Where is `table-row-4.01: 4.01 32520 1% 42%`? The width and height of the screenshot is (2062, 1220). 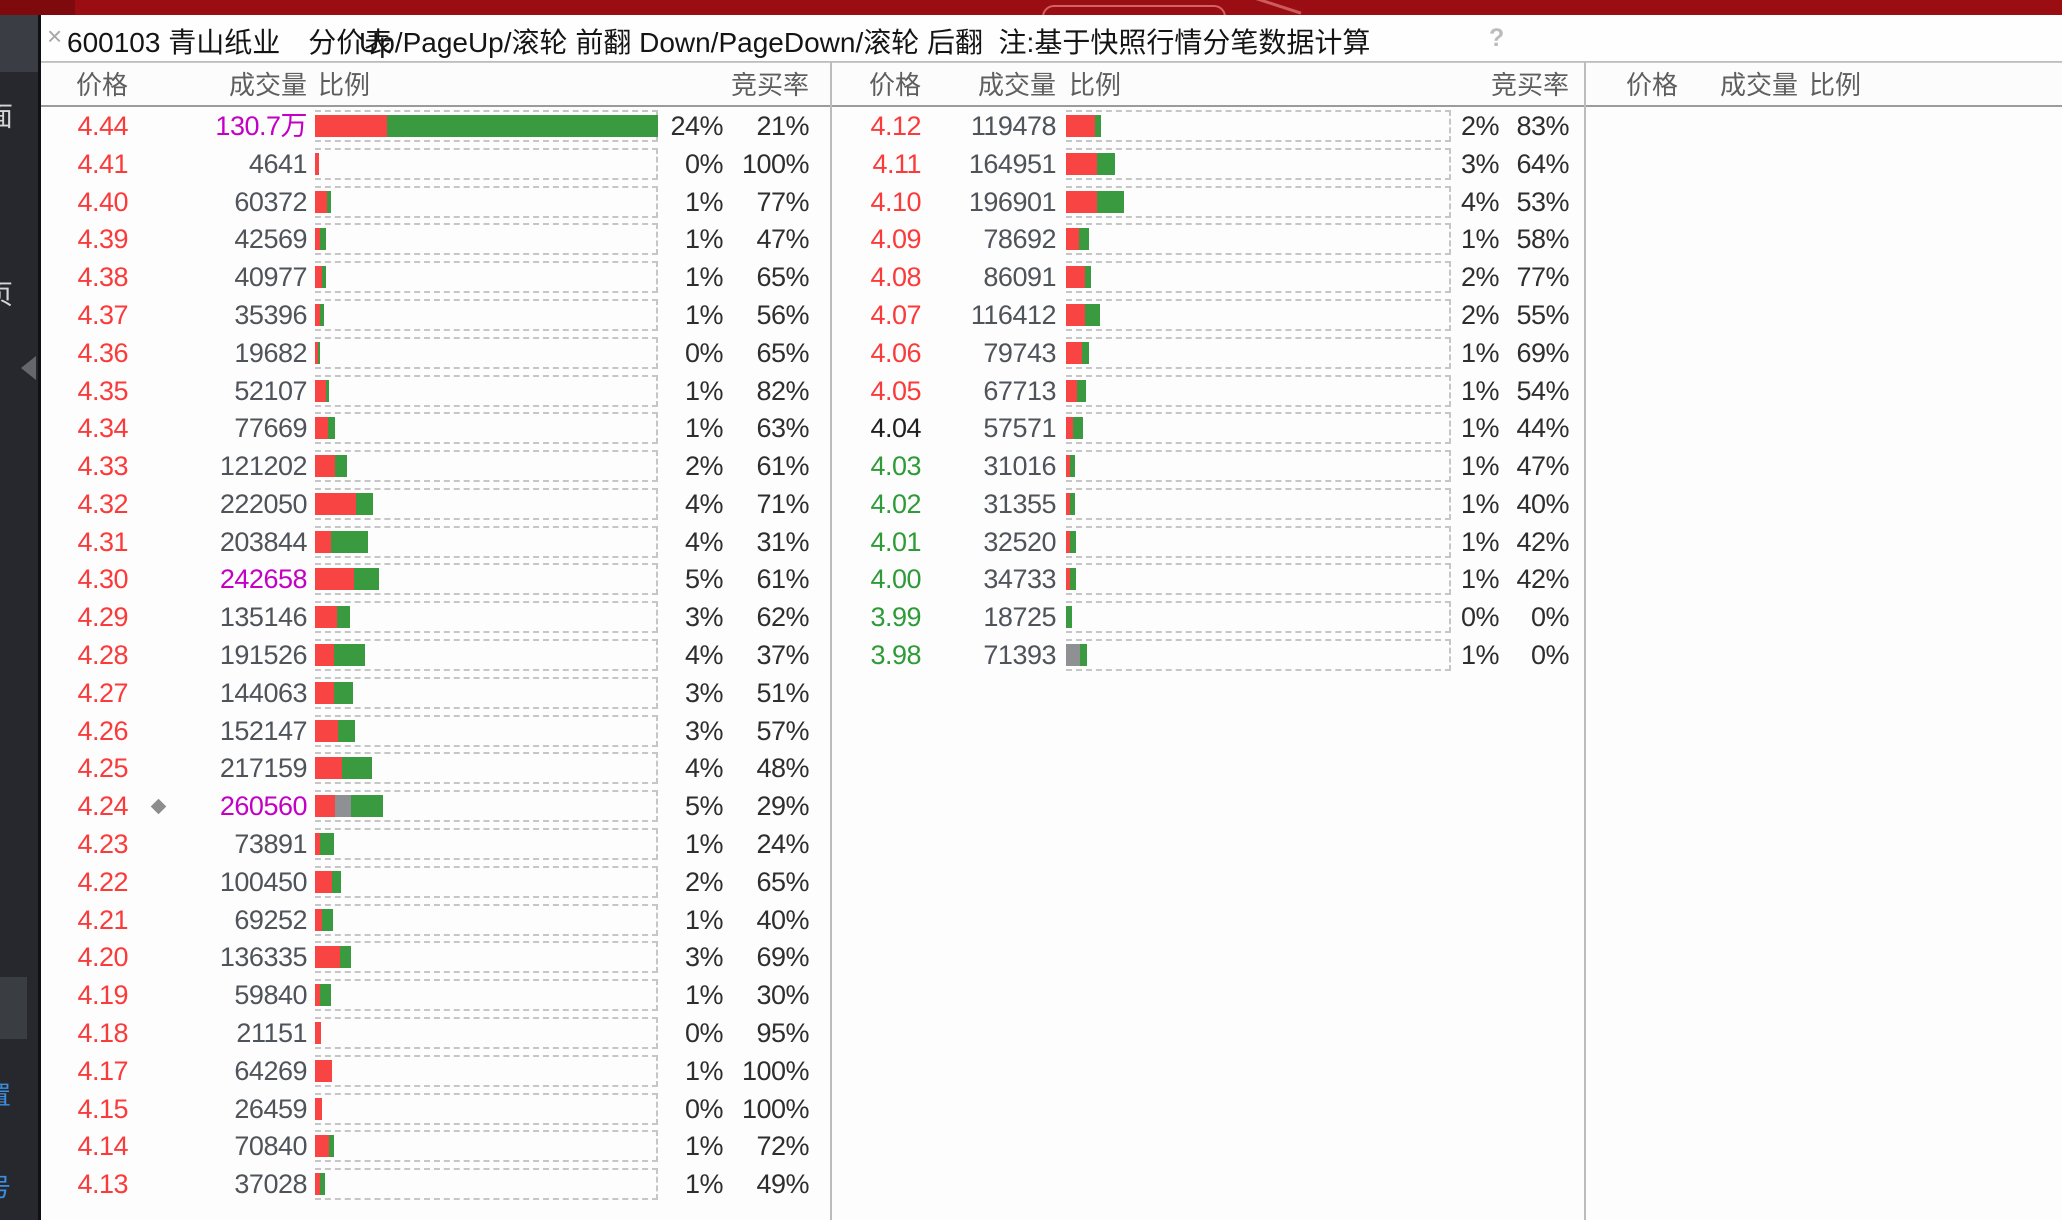 table-row-4.01: 4.01 32520 1% 42% is located at coordinates (1208, 542).